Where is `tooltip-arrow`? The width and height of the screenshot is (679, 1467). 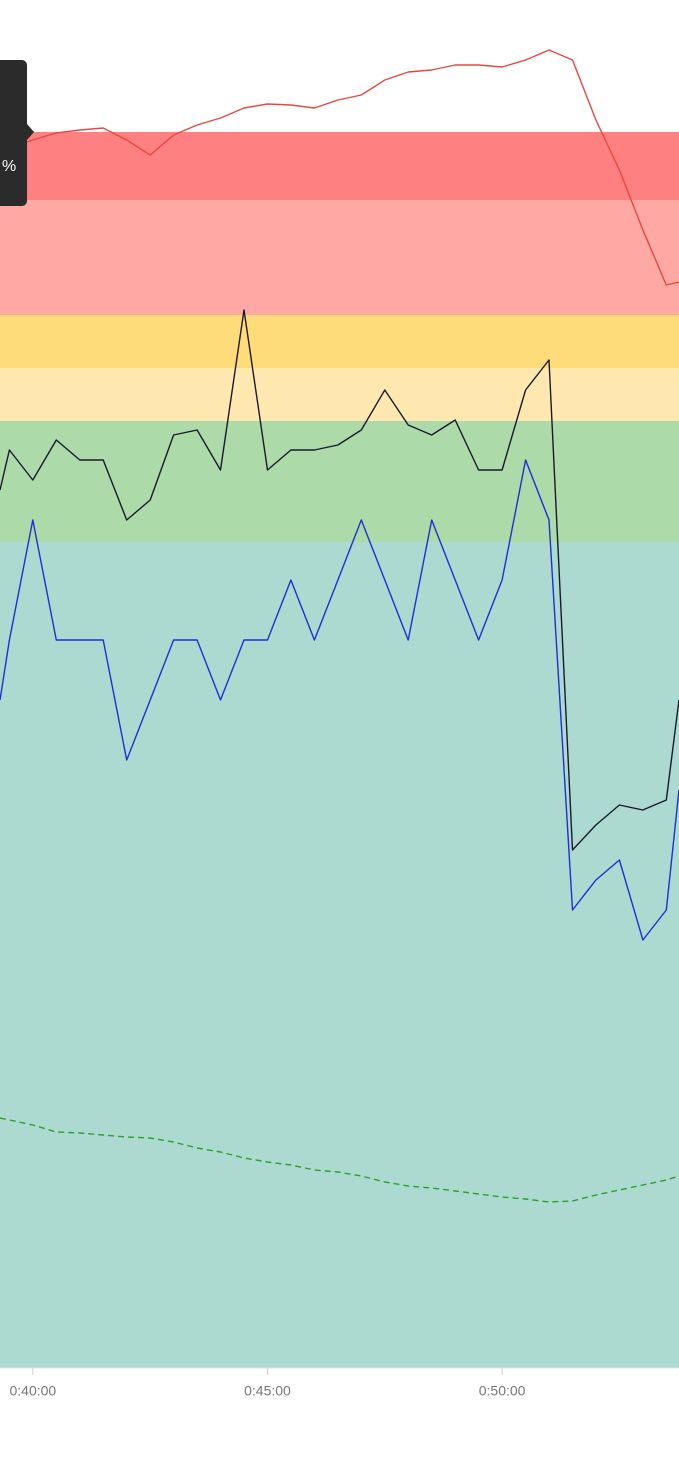 tooltip-arrow is located at coordinates (30, 132).